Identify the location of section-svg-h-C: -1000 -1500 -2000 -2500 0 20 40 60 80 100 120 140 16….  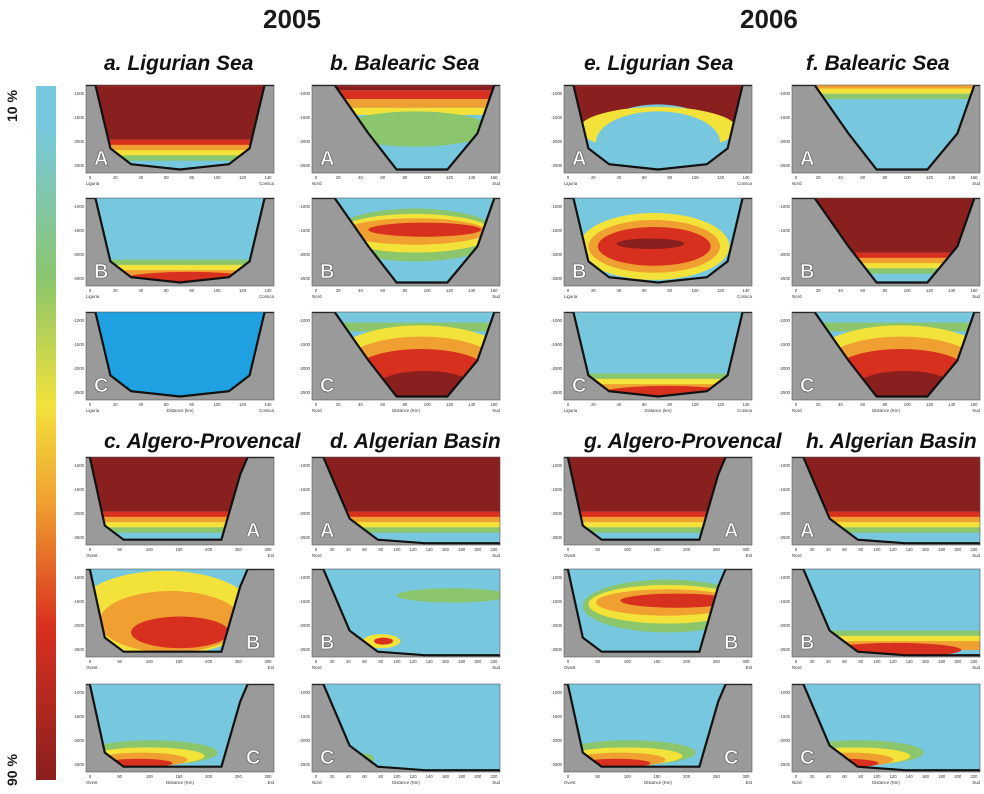
(880, 734).